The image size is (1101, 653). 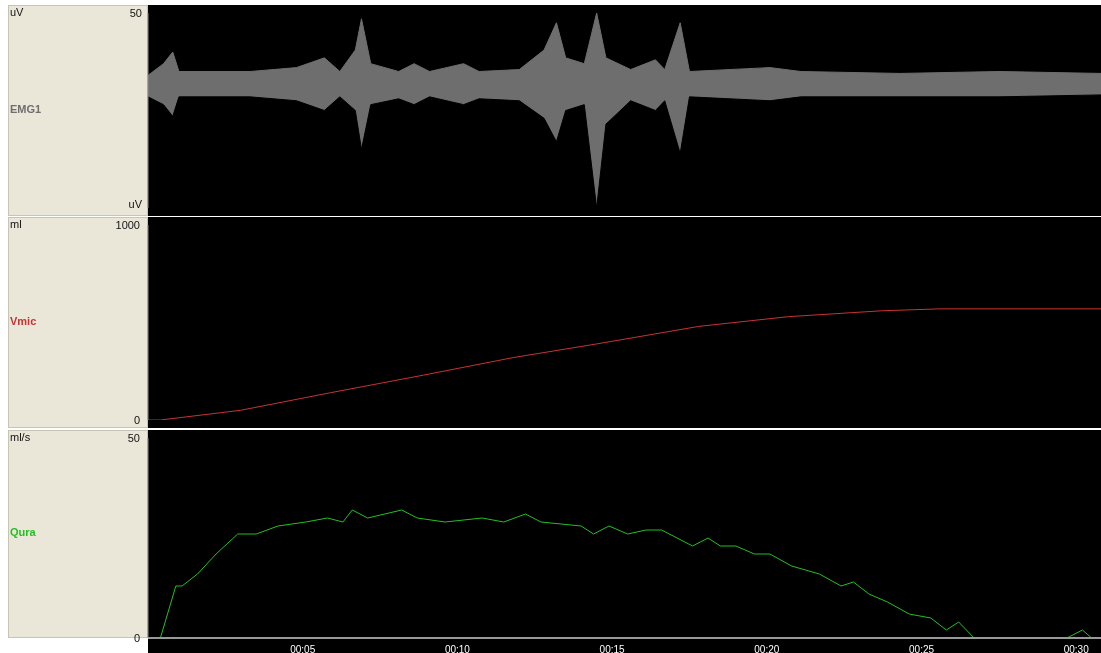 What do you see at coordinates (1076, 648) in the screenshot?
I see `x-tick-label: 00:30` at bounding box center [1076, 648].